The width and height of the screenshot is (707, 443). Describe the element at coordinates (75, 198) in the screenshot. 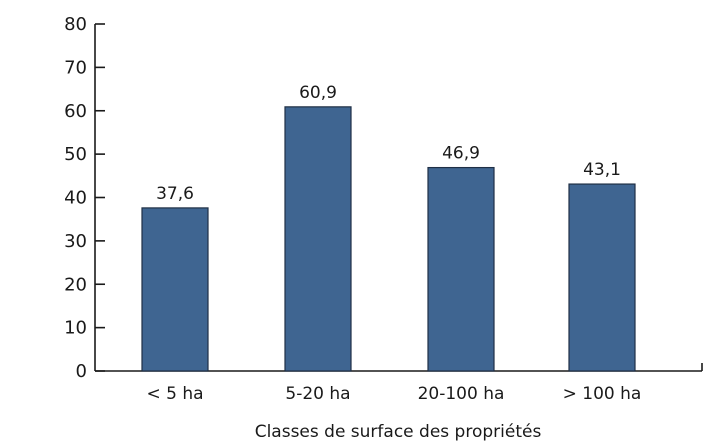

I see `y-tick-label: 40` at that location.